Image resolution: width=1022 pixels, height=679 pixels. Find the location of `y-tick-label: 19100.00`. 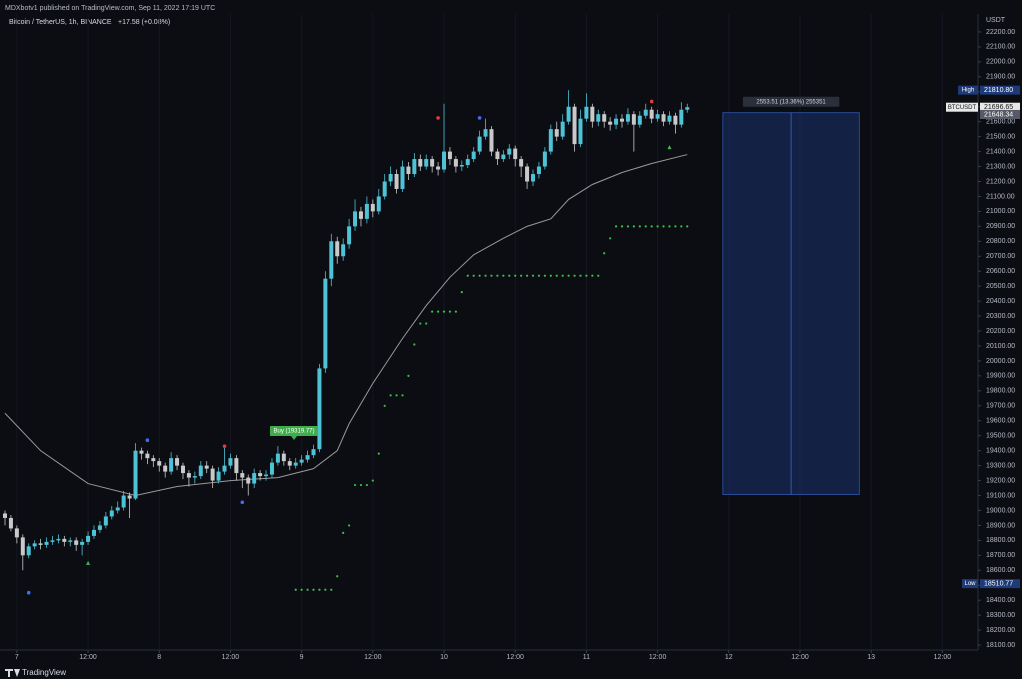

y-tick-label: 19100.00 is located at coordinates (1000, 495).